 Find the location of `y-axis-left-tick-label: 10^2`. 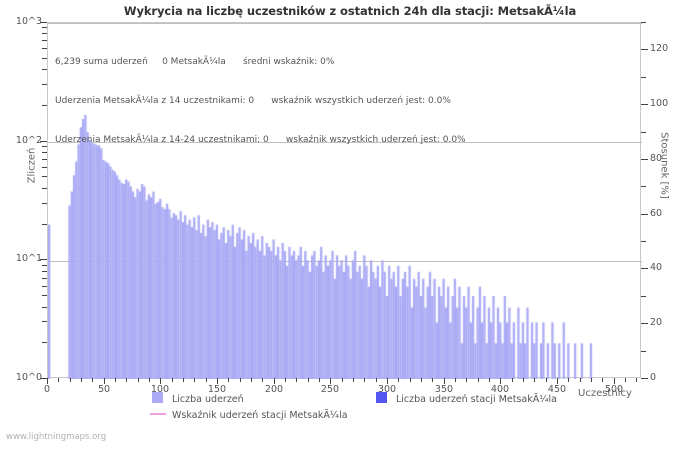

y-axis-left-tick-label: 10^2 is located at coordinates (28, 140).